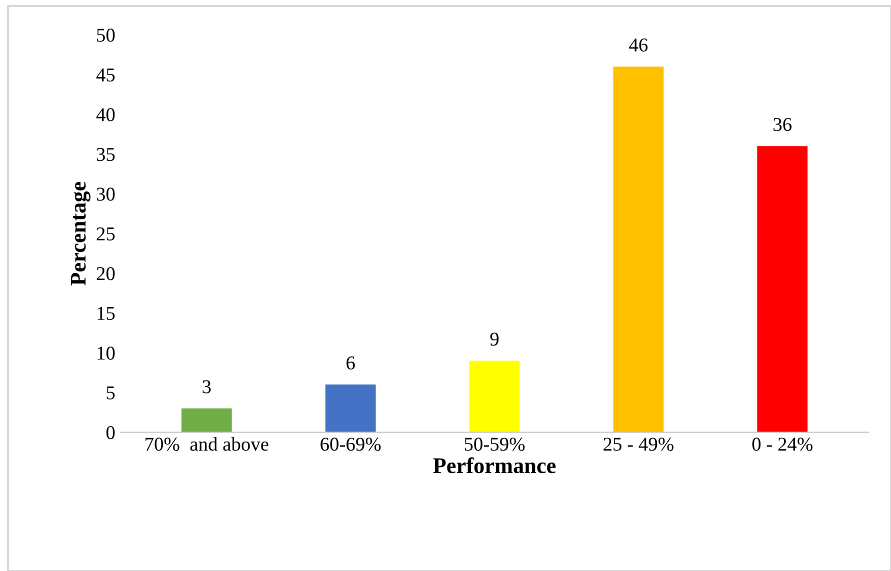 The height and width of the screenshot is (571, 891). Describe the element at coordinates (350, 444) in the screenshot. I see `x-tick-label: 60-69%` at that location.